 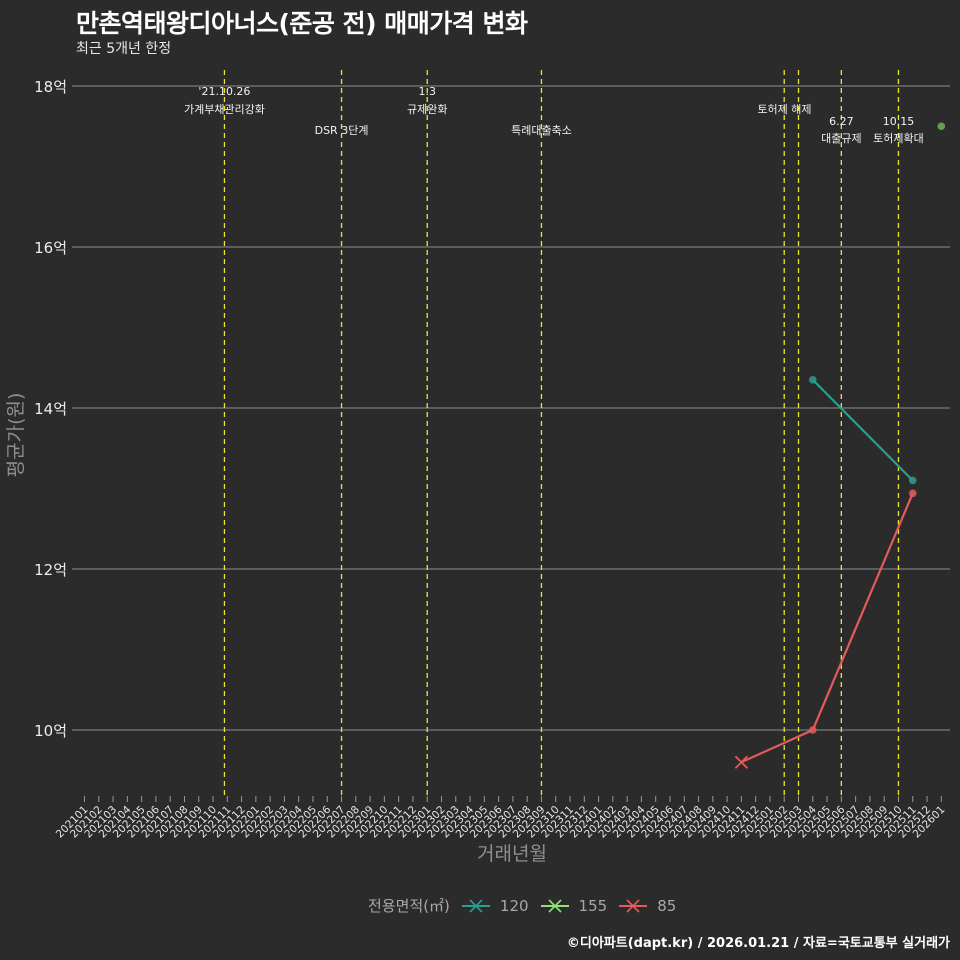 I want to click on y-axis-ticks: 10억 12억 14억 16억 18억, so click(x=50, y=409).